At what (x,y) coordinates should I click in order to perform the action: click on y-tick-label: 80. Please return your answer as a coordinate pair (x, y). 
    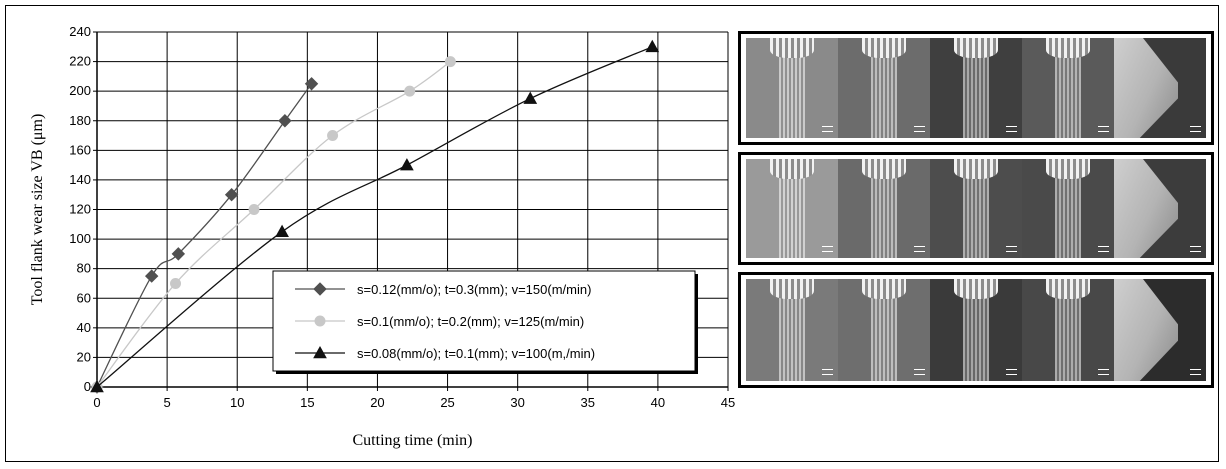
    Looking at the image, I should click on (84, 268).